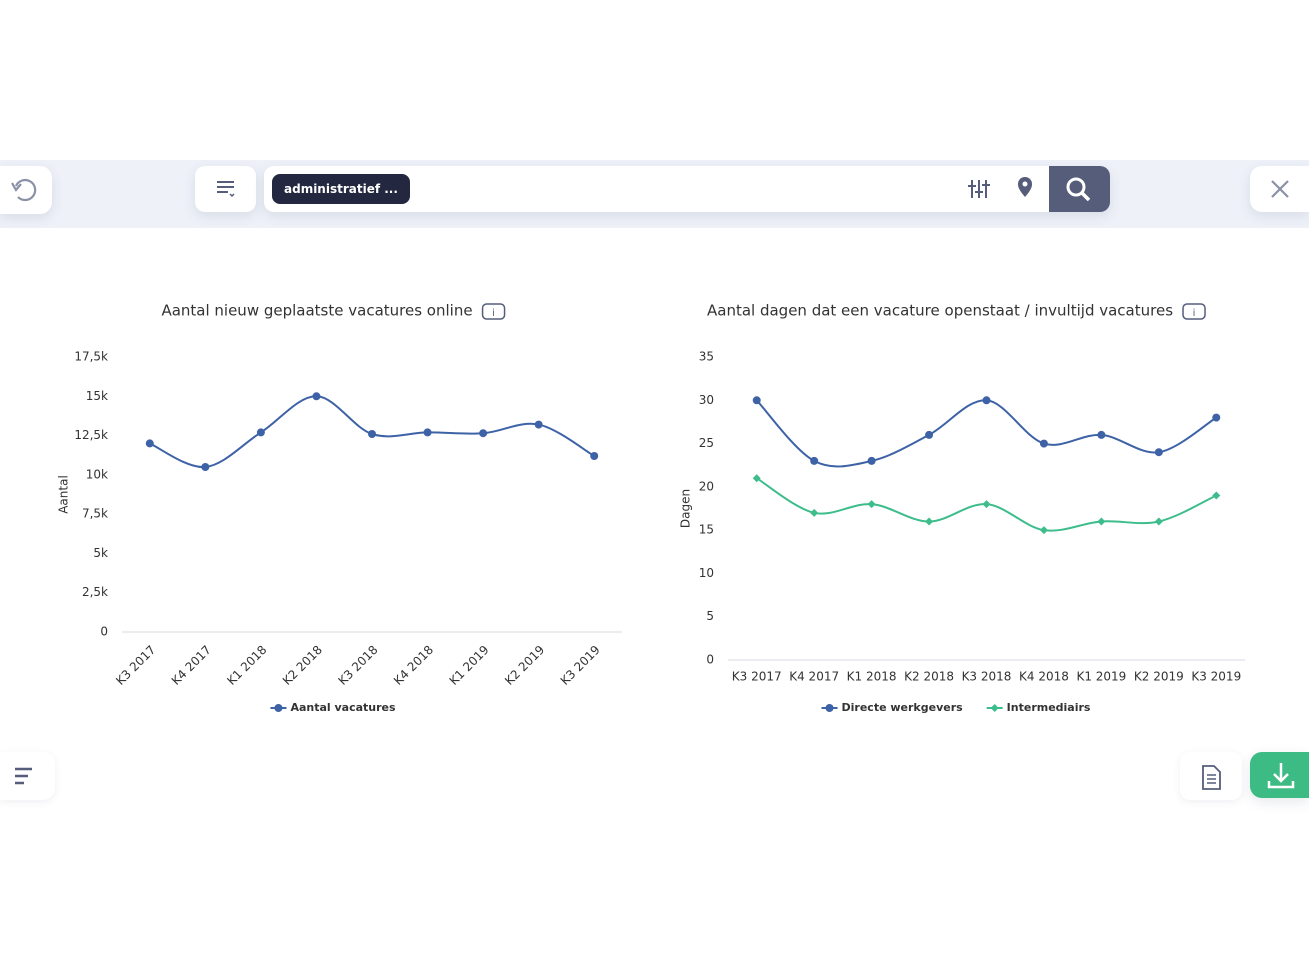 The image size is (1309, 963). I want to click on y-tick-label: 17,5k, so click(91, 357).